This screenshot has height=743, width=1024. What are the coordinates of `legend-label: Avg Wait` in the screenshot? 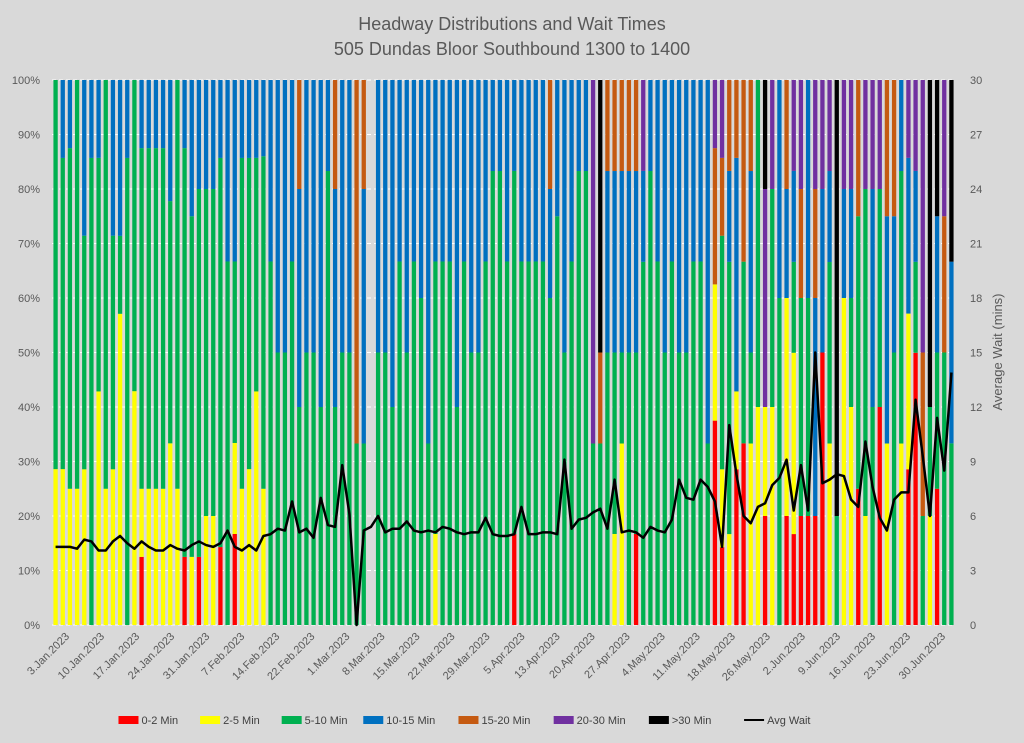 It's located at (788, 721).